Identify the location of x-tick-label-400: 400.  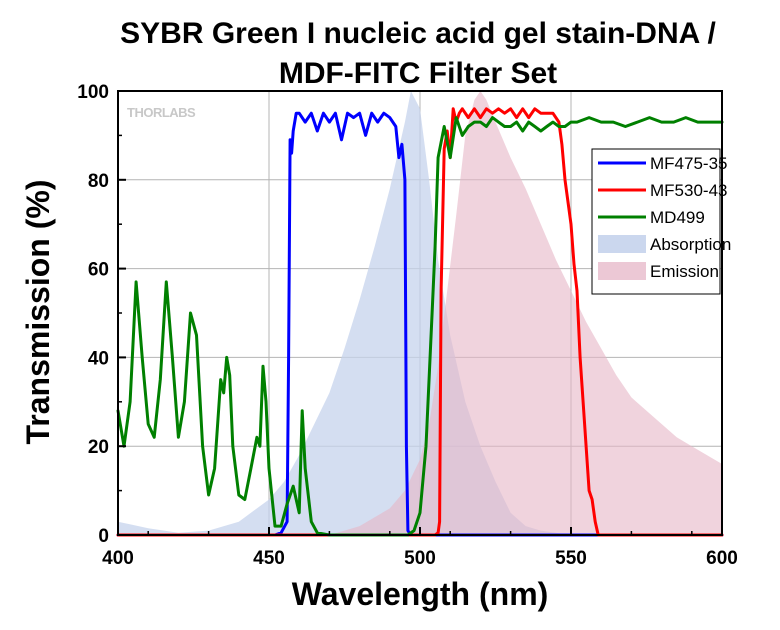
(118, 558).